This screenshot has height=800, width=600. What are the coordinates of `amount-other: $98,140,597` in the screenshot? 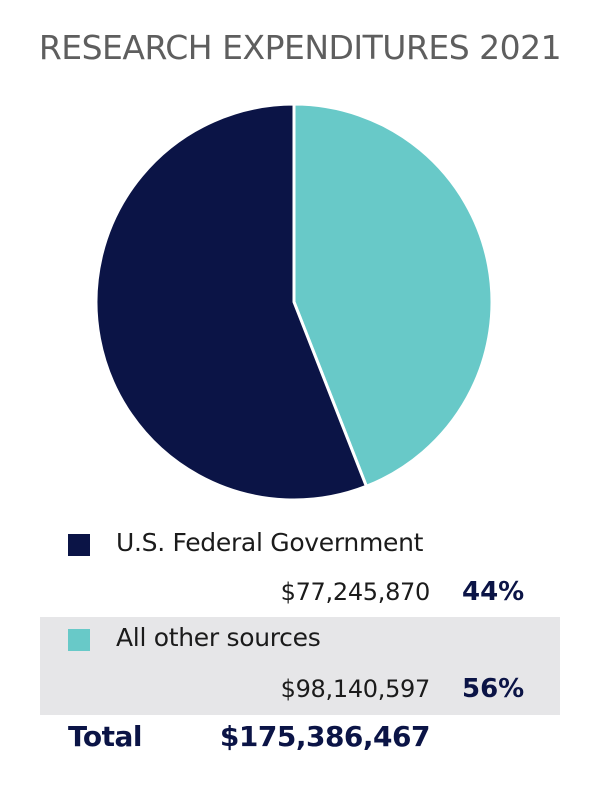 It's located at (355, 689).